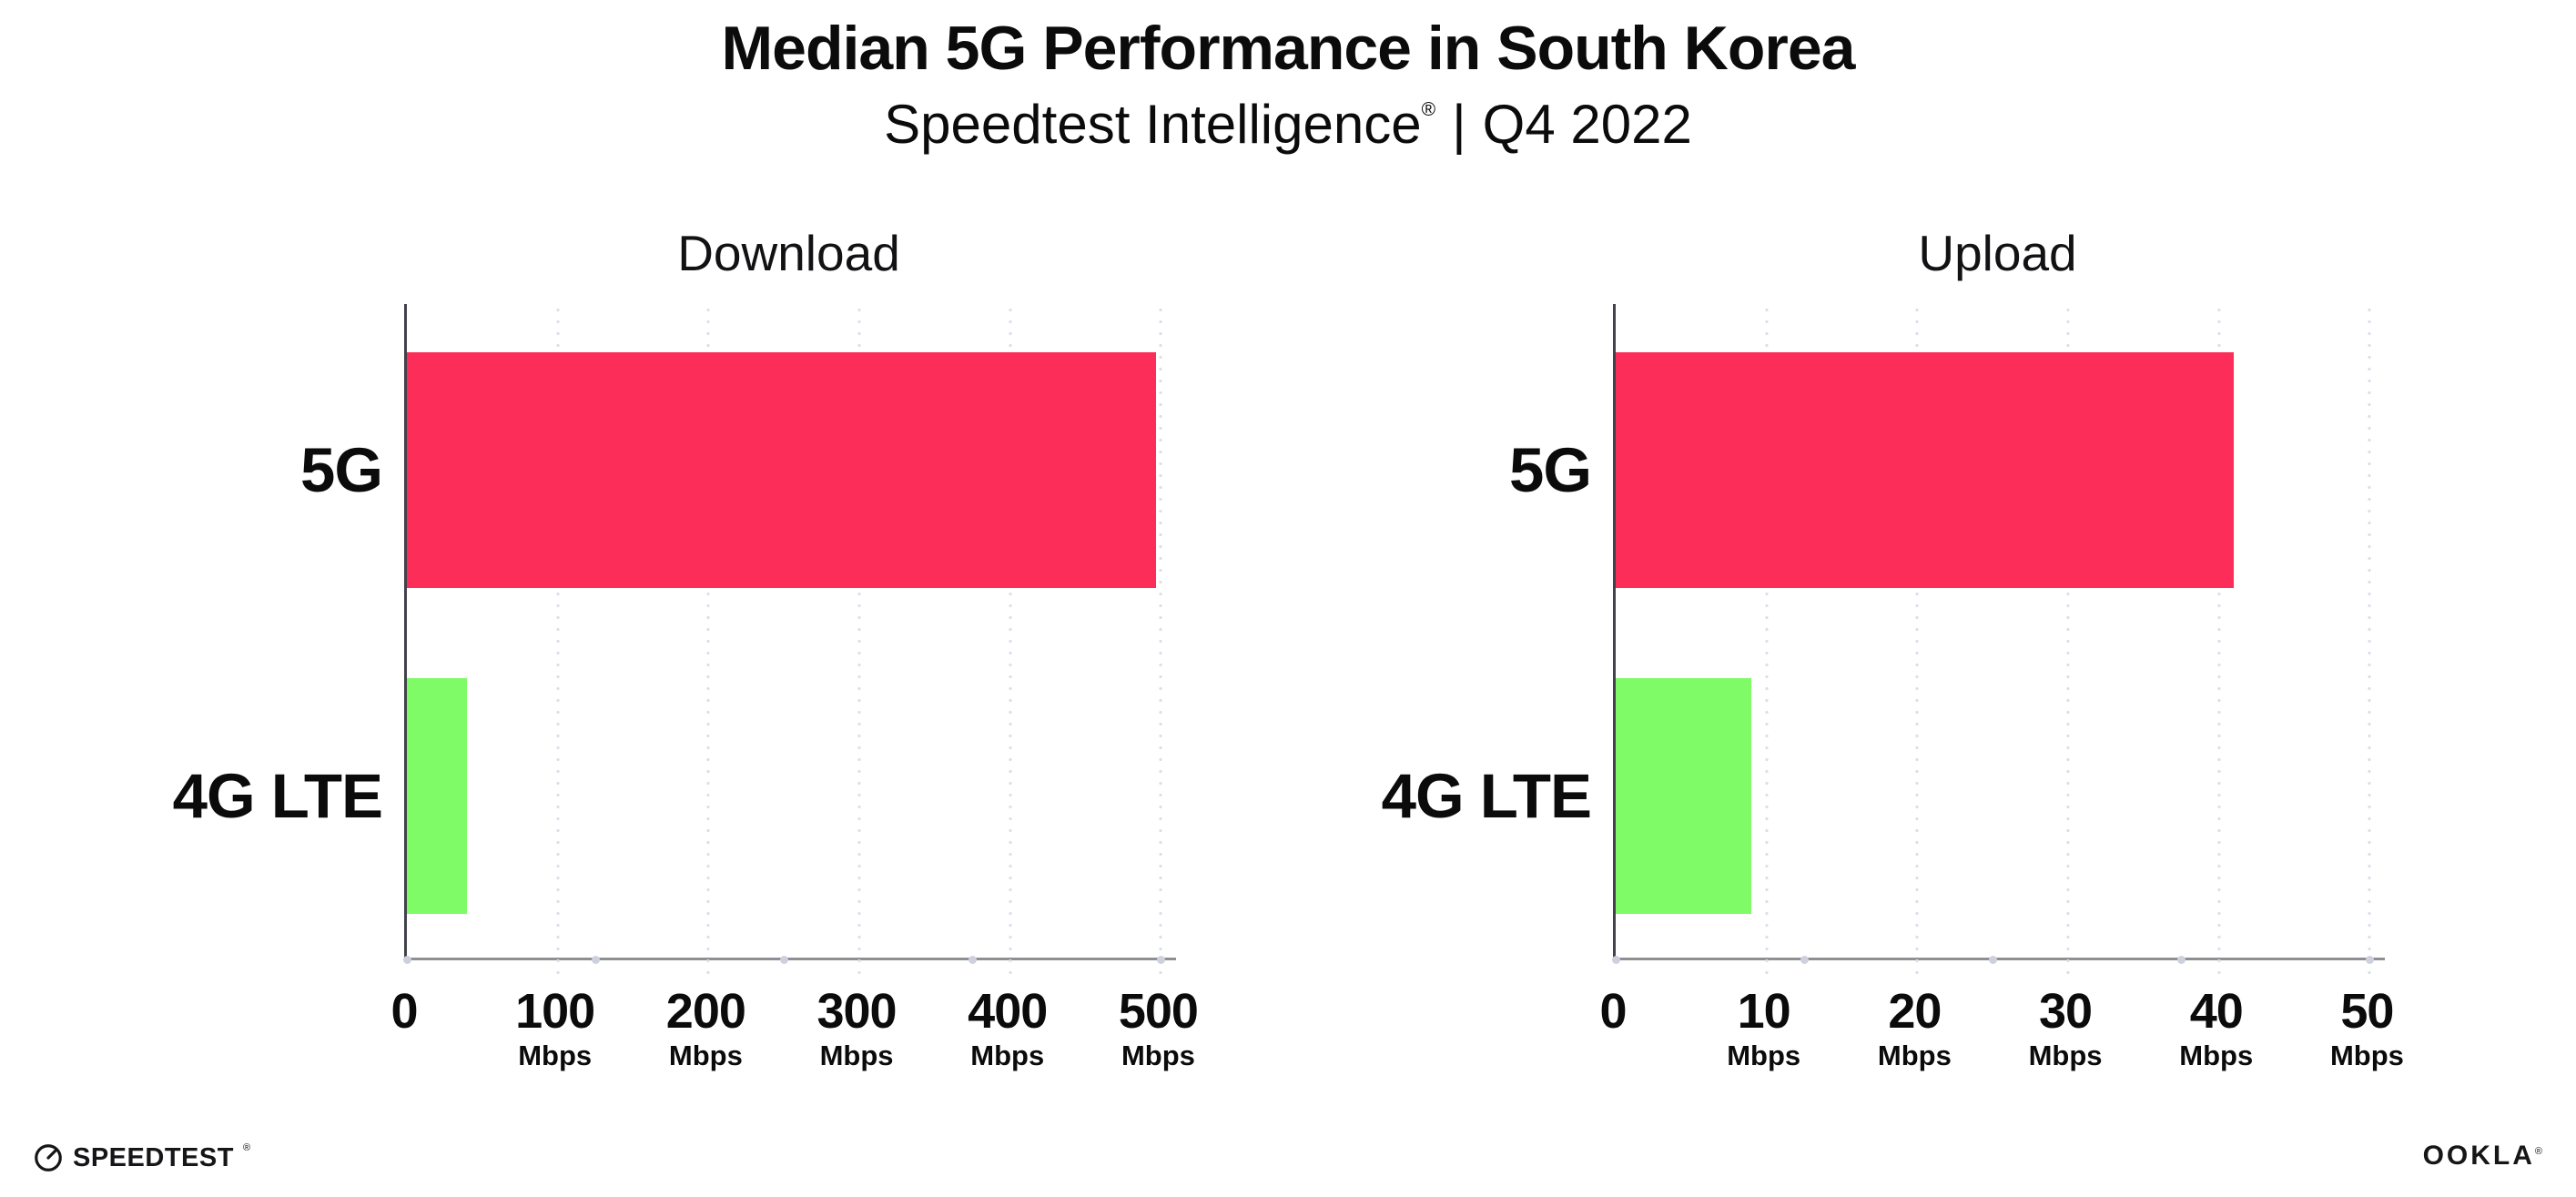 This screenshot has height=1197, width=2576. I want to click on x-tick: 400 Mbps, so click(1008, 1027).